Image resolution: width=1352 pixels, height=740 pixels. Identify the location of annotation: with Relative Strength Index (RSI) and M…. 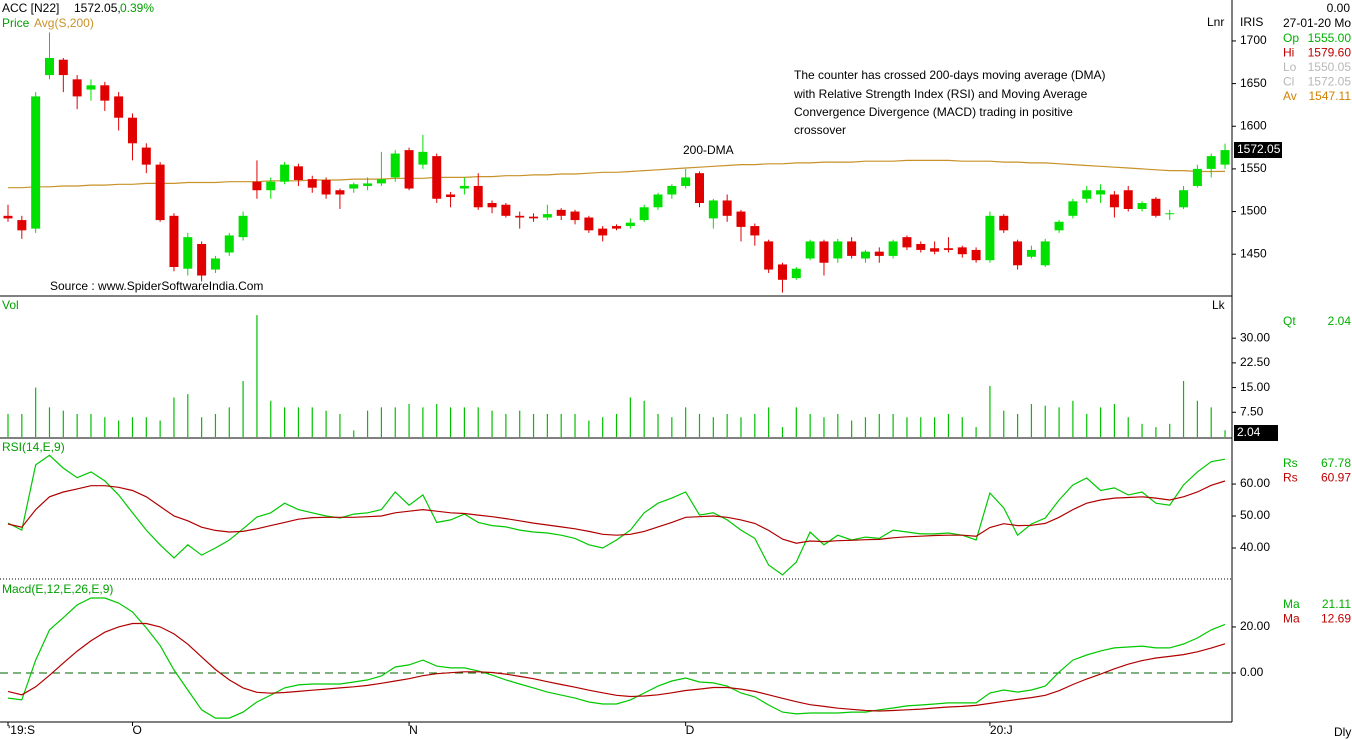
(940, 94).